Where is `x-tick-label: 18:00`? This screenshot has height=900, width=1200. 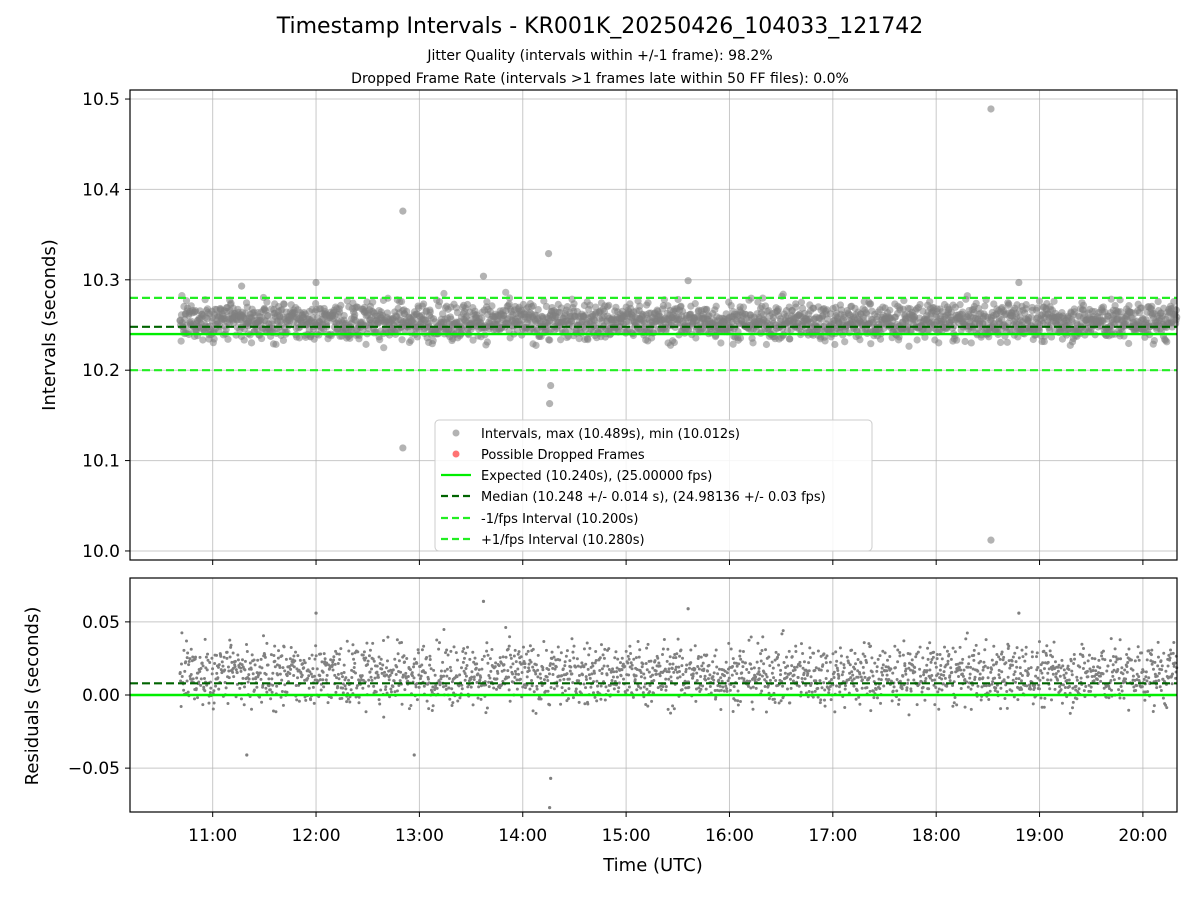
x-tick-label: 18:00 is located at coordinates (936, 836).